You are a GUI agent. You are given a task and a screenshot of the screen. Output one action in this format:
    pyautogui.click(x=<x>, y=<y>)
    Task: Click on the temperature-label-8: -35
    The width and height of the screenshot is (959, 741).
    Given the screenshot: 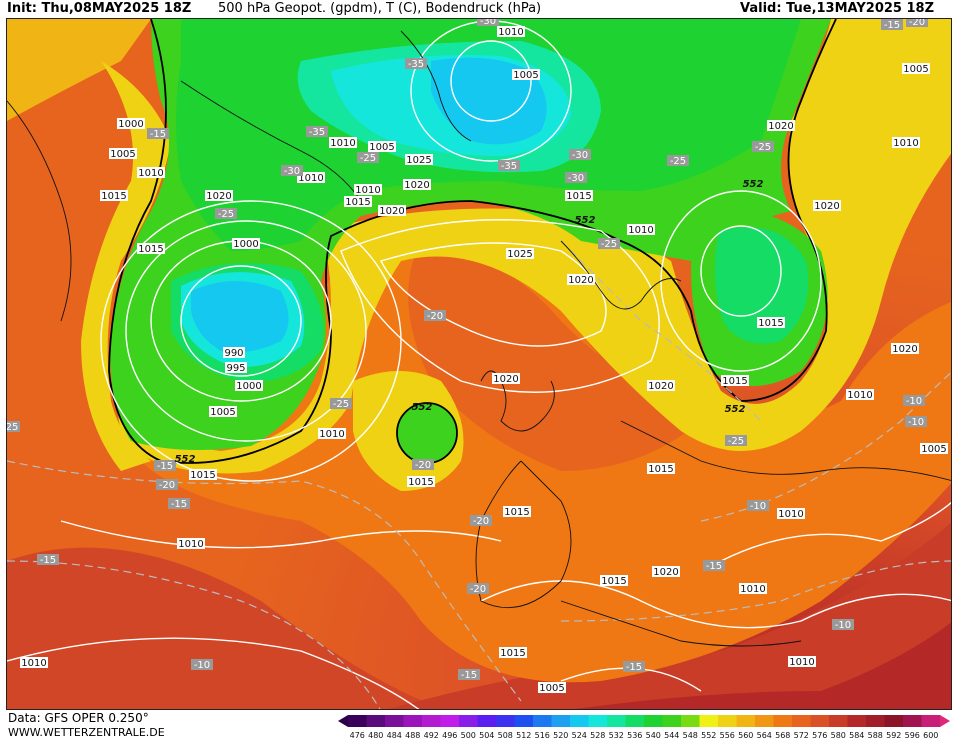 What is the action you would take?
    pyautogui.click(x=509, y=166)
    